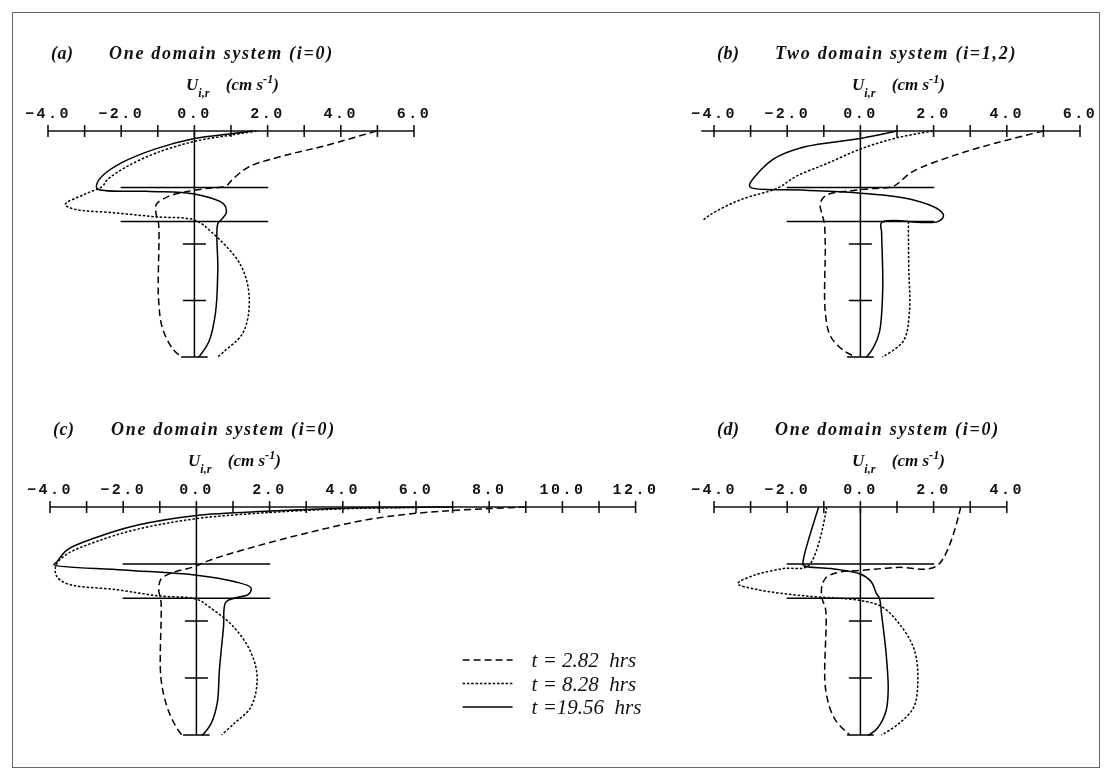  I want to click on chart-title: (c) One domain system (i=0), so click(194, 429).